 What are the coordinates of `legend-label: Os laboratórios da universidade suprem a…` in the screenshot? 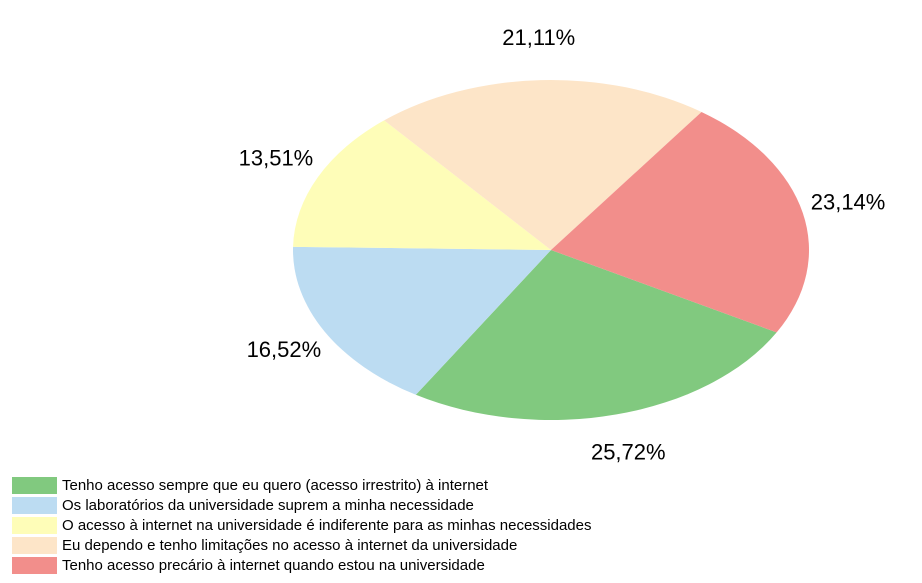 It's located at (268, 505).